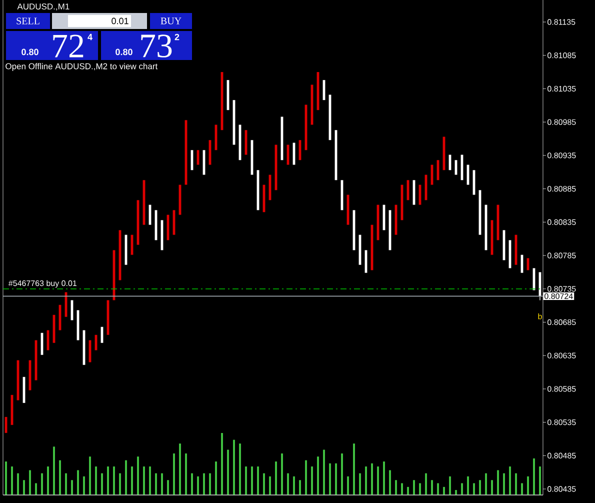 The height and width of the screenshot is (503, 595). Describe the element at coordinates (562, 289) in the screenshot. I see `y-tick-label: 0.80735` at that location.